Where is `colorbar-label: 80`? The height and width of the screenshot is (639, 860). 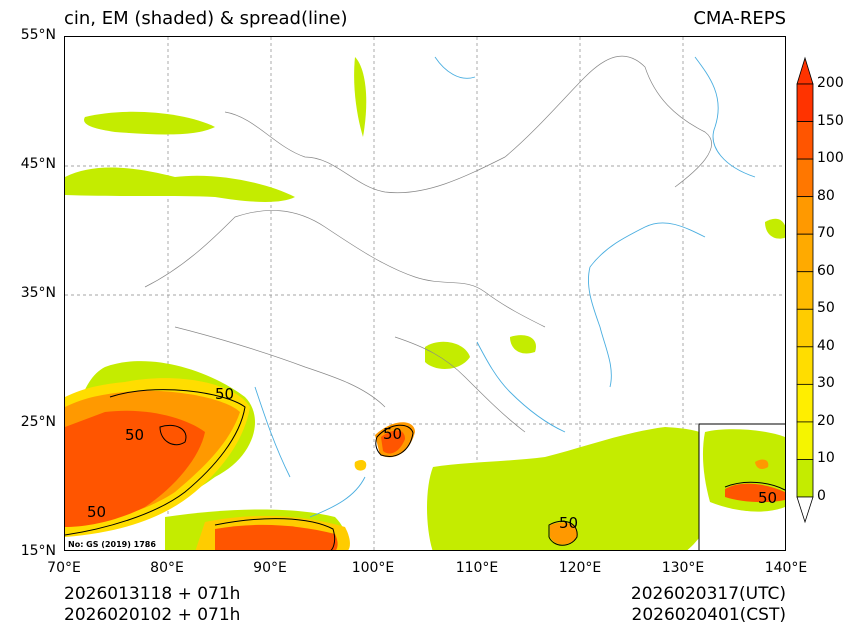 colorbar-label: 80 is located at coordinates (826, 195).